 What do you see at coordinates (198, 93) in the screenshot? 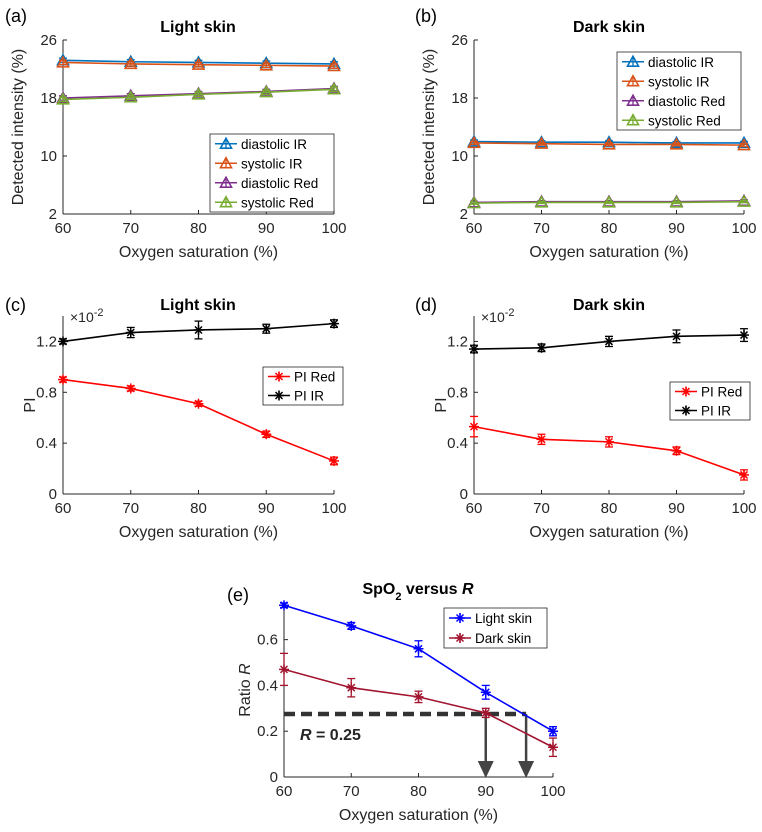
I see `series-systolic-red` at bounding box center [198, 93].